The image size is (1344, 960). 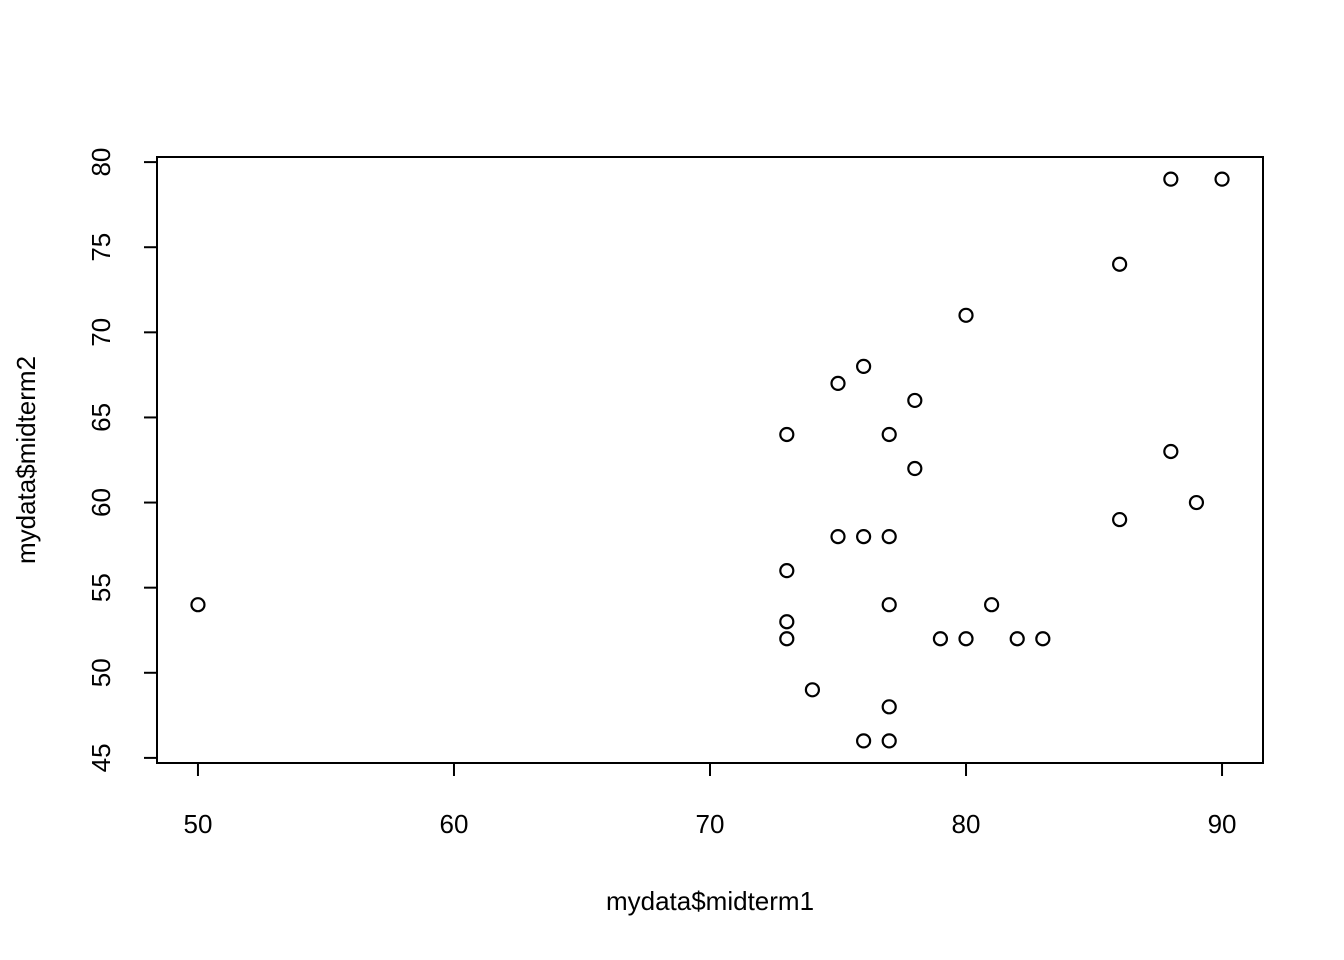 What do you see at coordinates (26, 460) in the screenshot?
I see `y-axis-title: mydata$midterm2` at bounding box center [26, 460].